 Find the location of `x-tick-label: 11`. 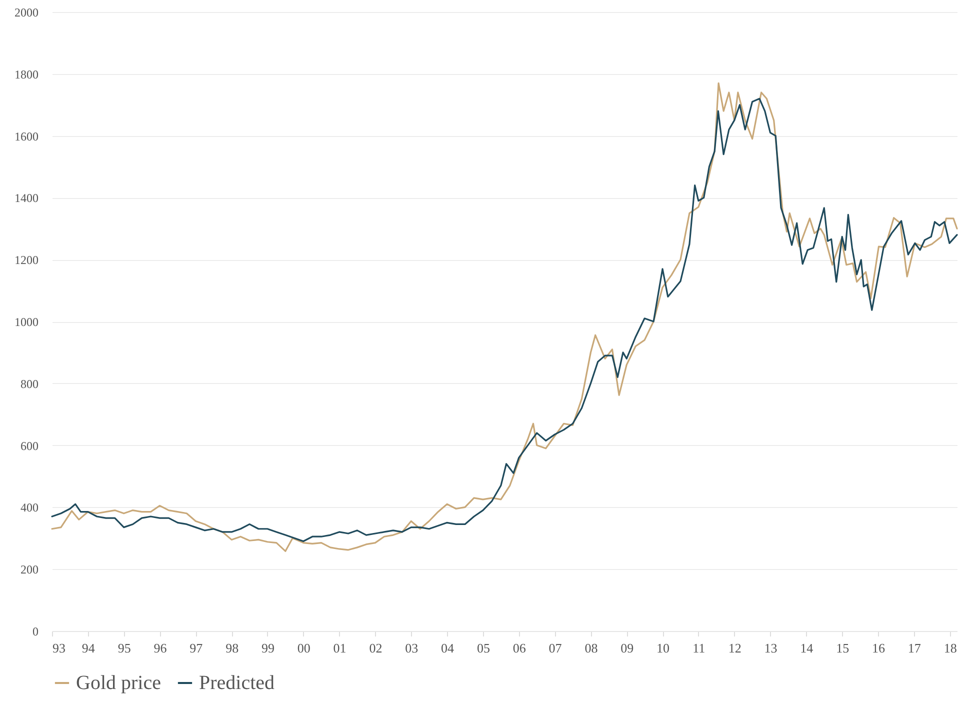

x-tick-label: 11 is located at coordinates (699, 648).